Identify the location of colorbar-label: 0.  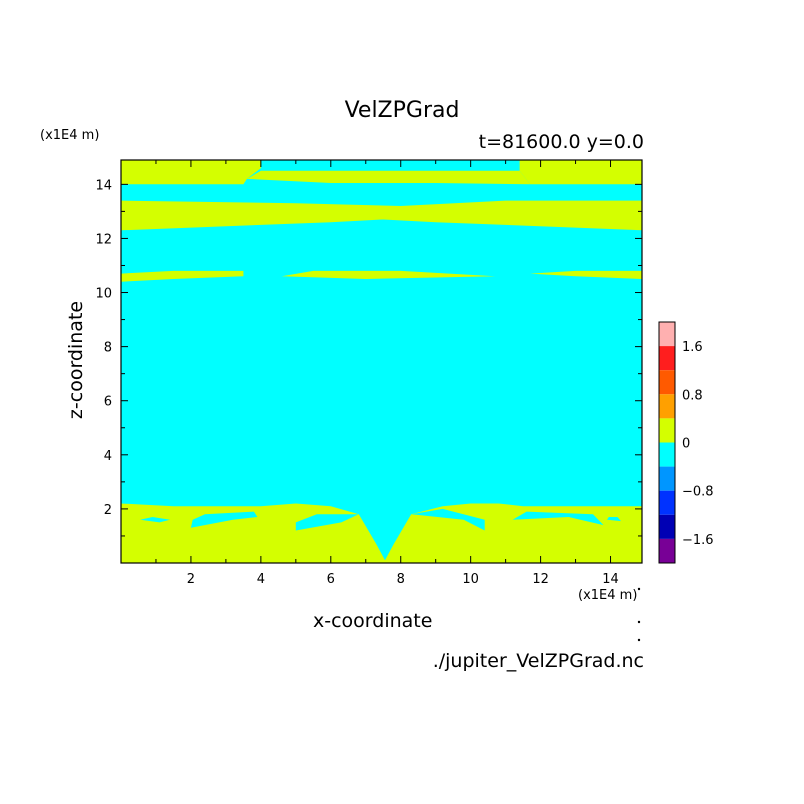
(686, 444).